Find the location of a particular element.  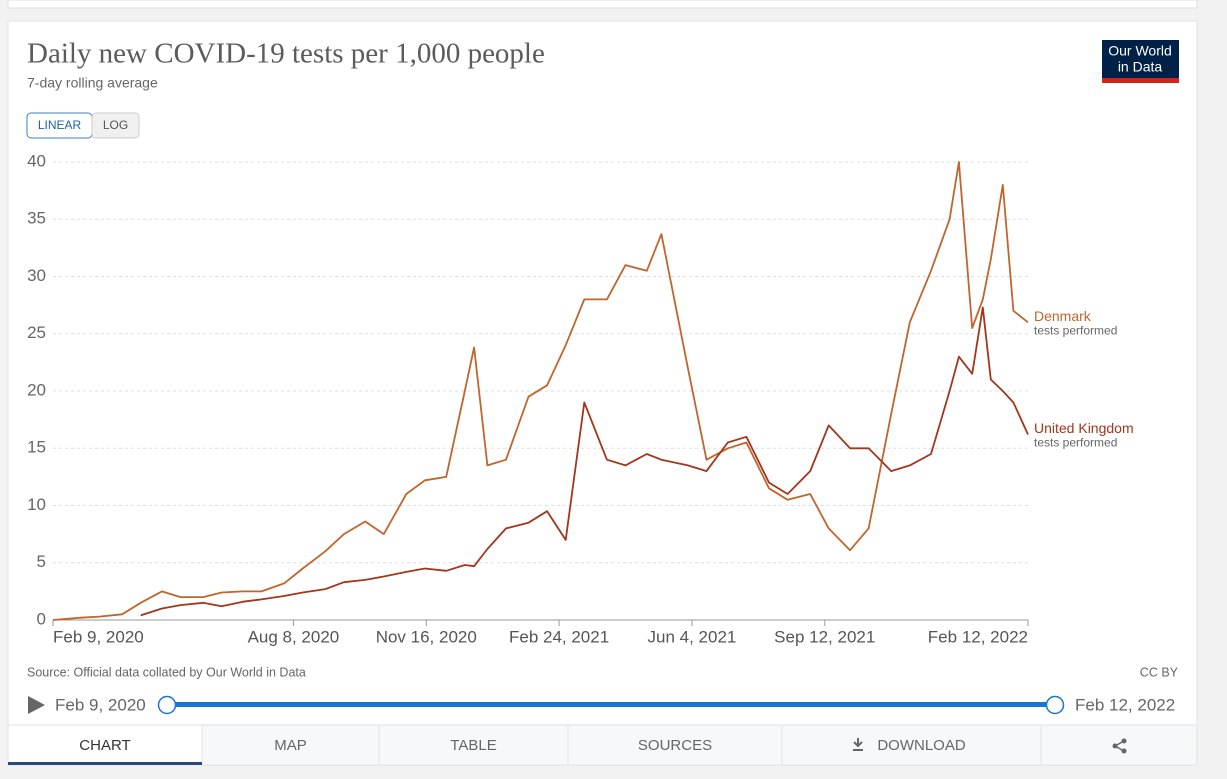

x-tick-label: Sep 12, 2021 is located at coordinates (824, 636).